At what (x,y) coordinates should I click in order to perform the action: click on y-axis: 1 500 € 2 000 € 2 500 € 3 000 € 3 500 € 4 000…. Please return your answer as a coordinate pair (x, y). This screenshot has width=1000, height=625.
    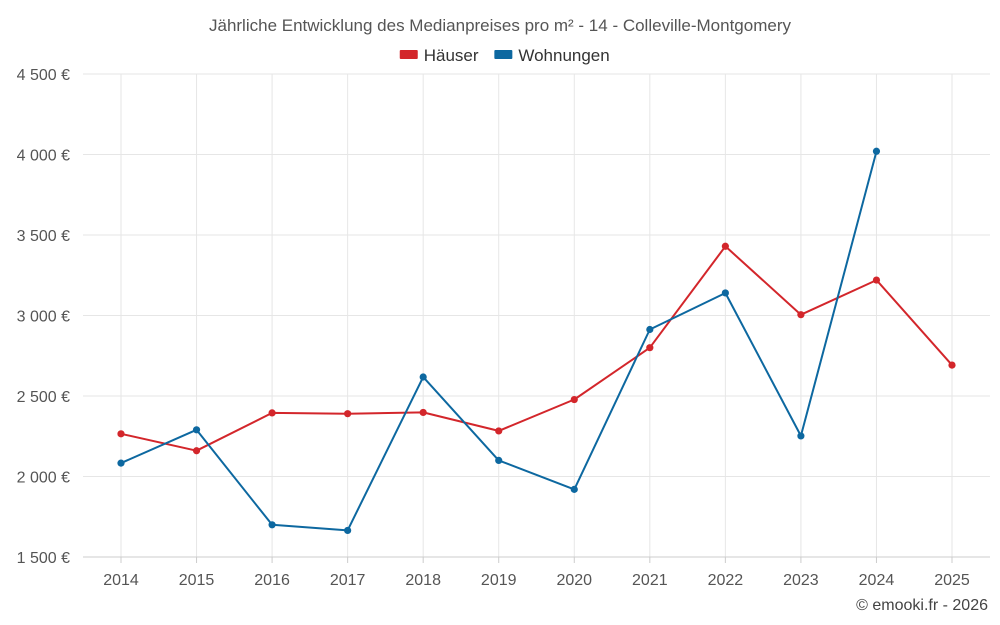
    Looking at the image, I should click on (43, 317).